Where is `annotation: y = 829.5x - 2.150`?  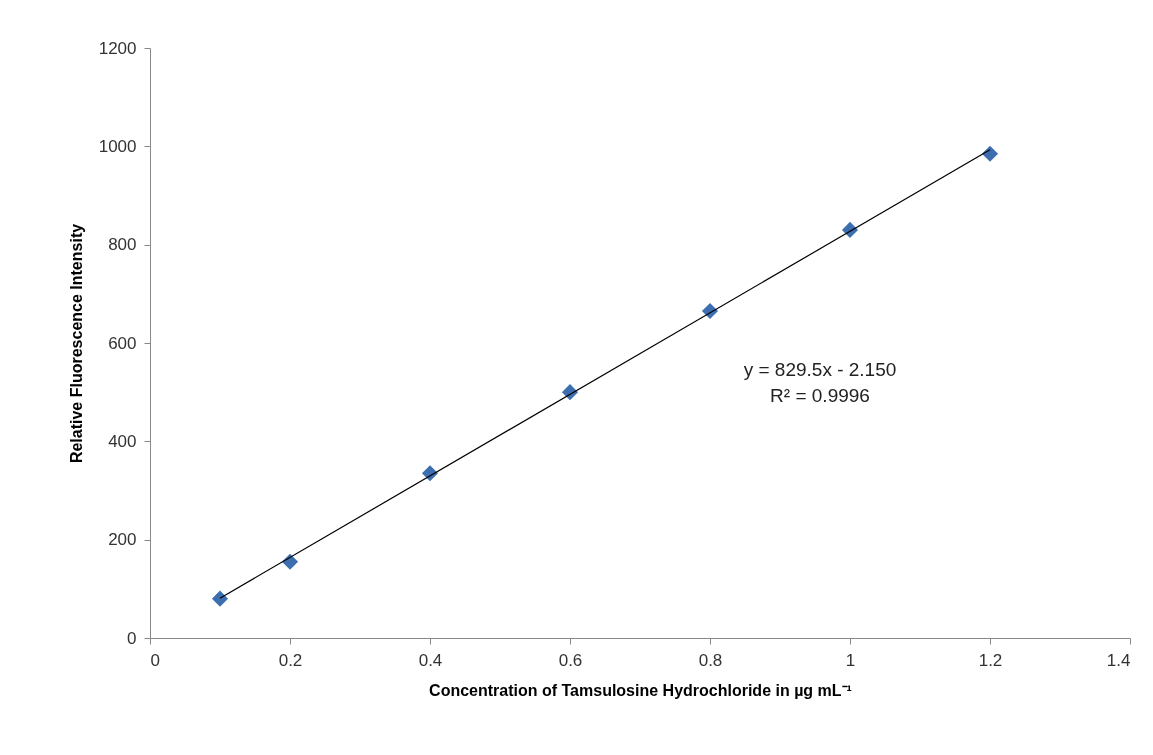
annotation: y = 829.5x - 2.150 is located at coordinates (820, 369).